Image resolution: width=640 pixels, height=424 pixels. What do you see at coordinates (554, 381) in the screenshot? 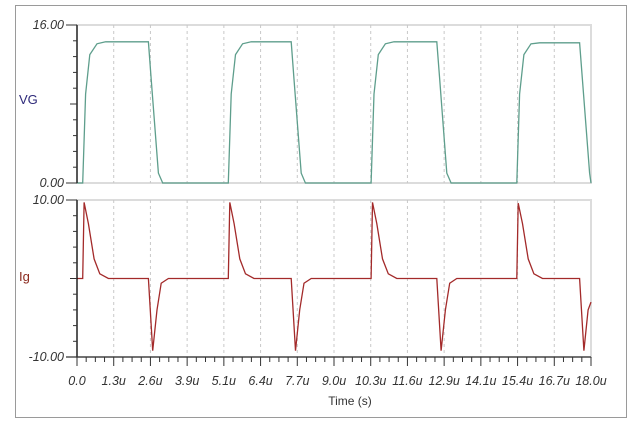
I see `x-tick-label: 16.7u` at bounding box center [554, 381].